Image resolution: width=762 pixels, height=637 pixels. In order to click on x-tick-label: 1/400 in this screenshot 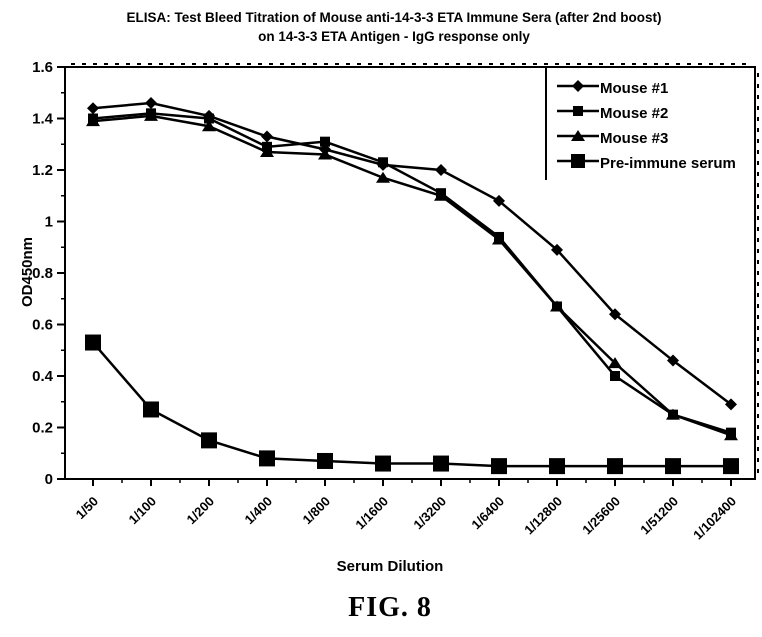, I will do `click(259, 511)`.